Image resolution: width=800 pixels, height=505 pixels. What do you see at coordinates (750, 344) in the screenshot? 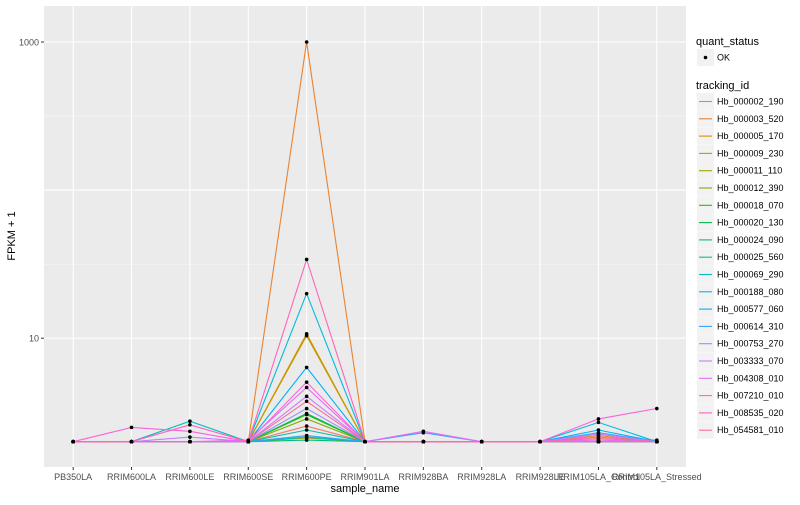
I see `legend-label: Hb_000753_270` at bounding box center [750, 344].